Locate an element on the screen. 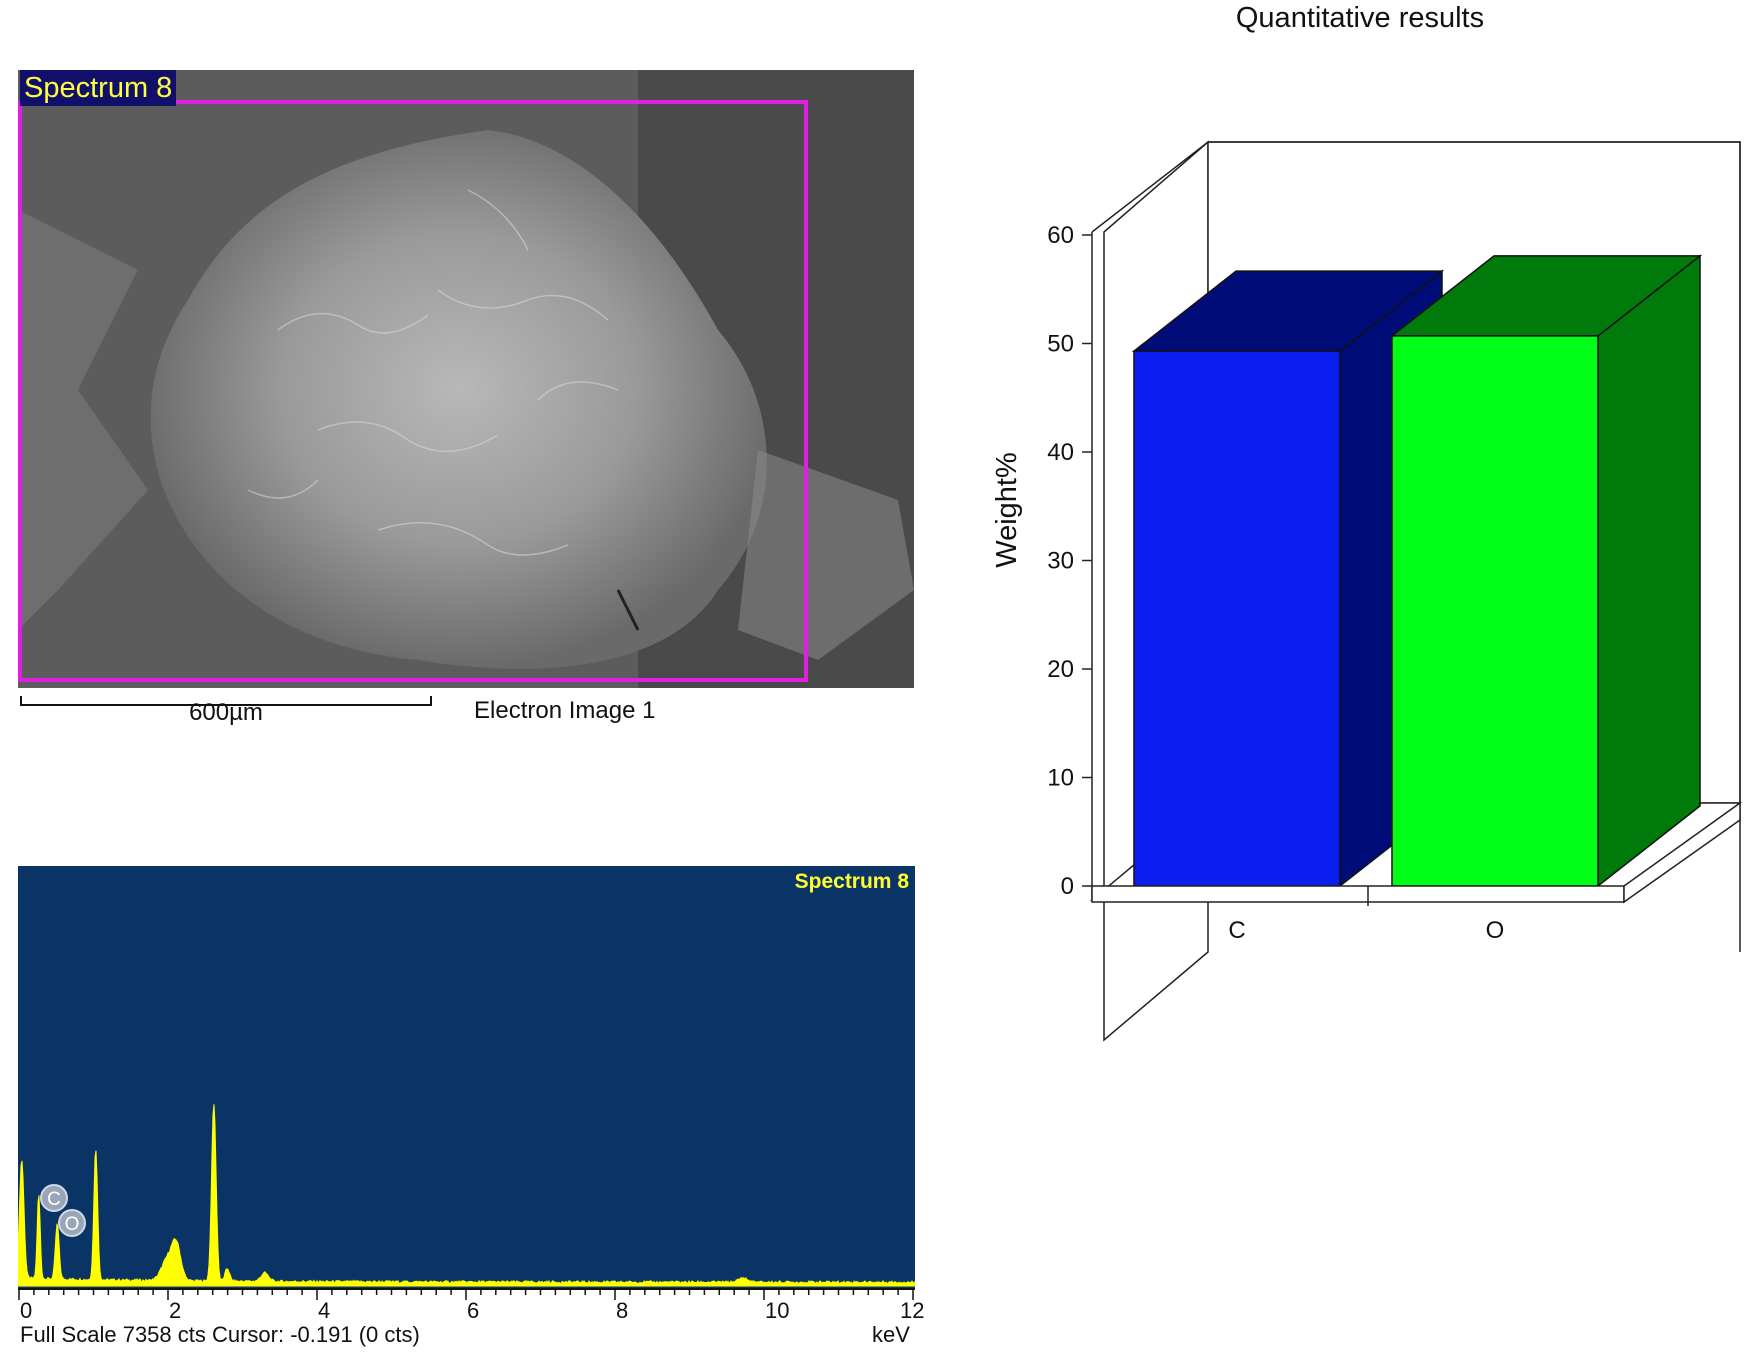 This screenshot has width=1750, height=1352. bar-c is located at coordinates (1288, 578).